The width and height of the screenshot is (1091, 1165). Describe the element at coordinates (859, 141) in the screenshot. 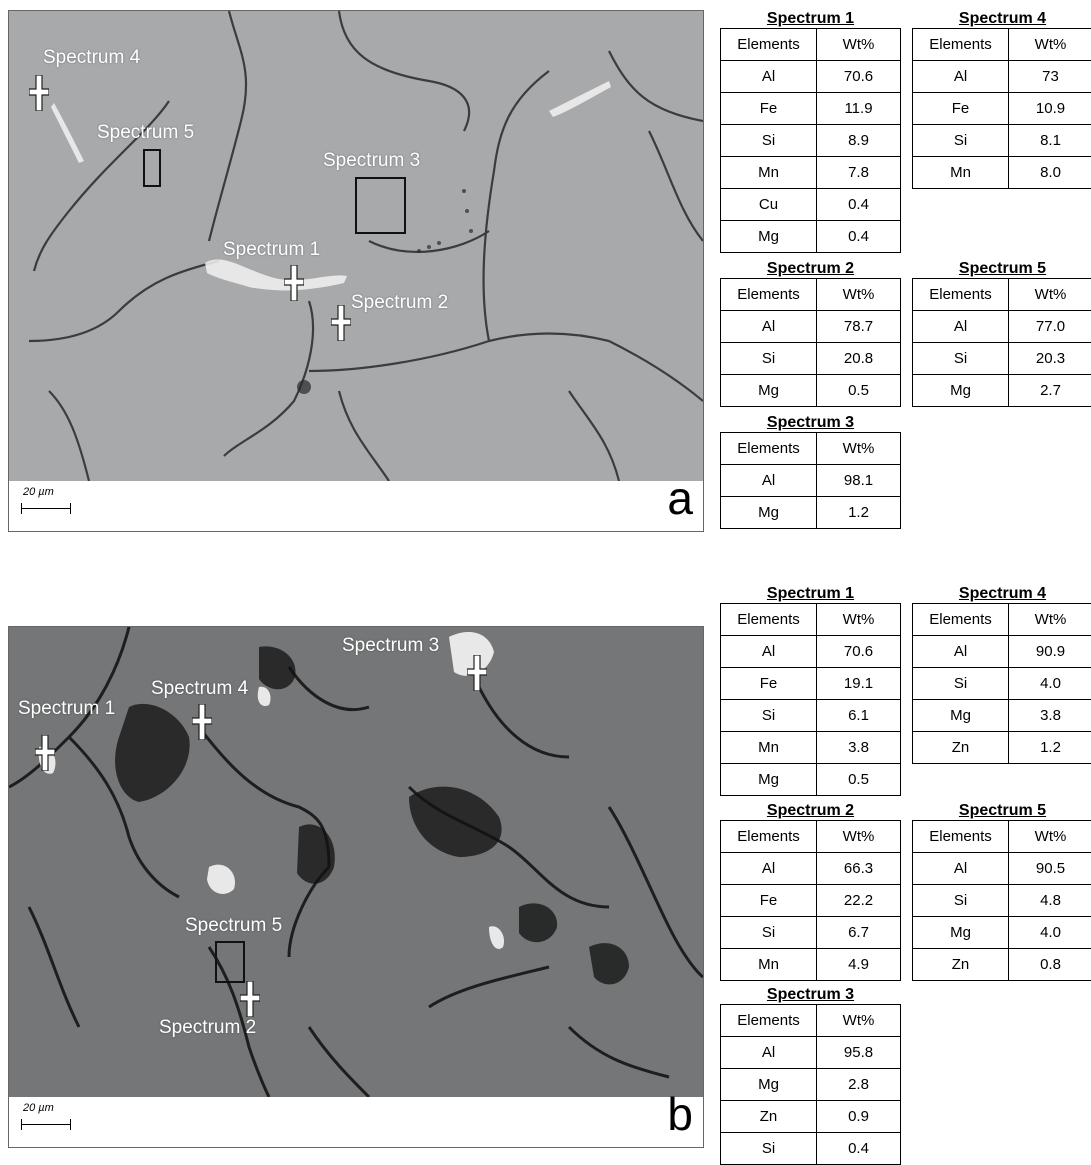

I see `value-cell: 8.9` at that location.